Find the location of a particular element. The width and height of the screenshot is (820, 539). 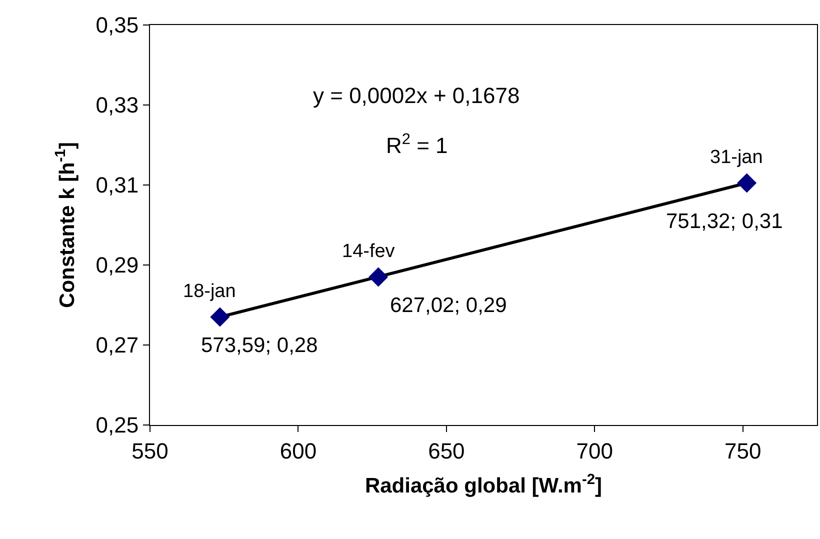

x-tick-label: 750 is located at coordinates (743, 451).